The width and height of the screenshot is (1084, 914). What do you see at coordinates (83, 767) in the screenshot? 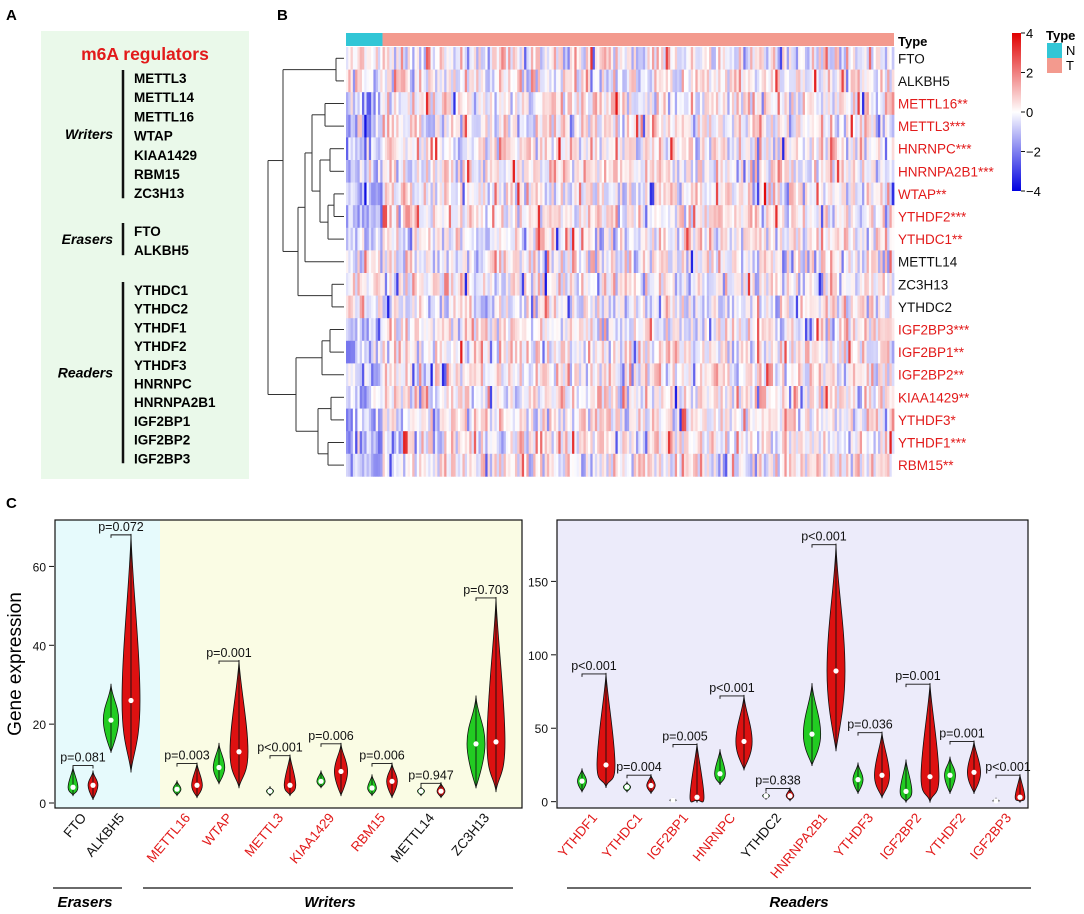
I see `p-bracket` at bounding box center [83, 767].